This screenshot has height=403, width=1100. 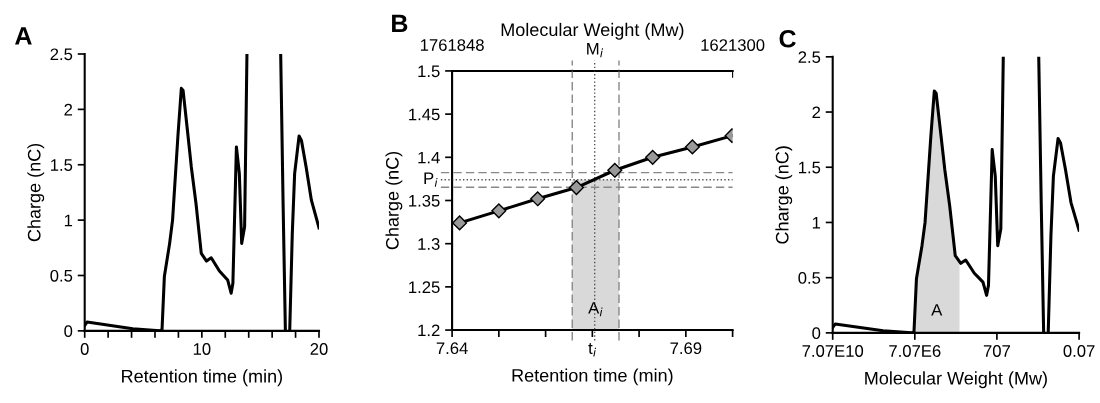 What do you see at coordinates (1079, 351) in the screenshot?
I see `x-tick-label: 0.07` at bounding box center [1079, 351].